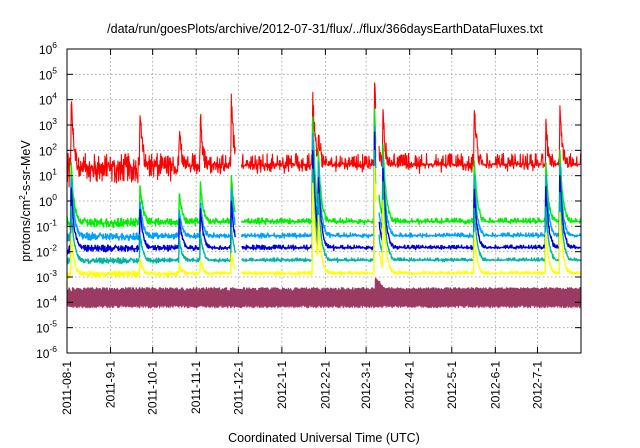  Describe the element at coordinates (46, 352) in the screenshot. I see `y-tick-label: 10⁻⁶` at that location.